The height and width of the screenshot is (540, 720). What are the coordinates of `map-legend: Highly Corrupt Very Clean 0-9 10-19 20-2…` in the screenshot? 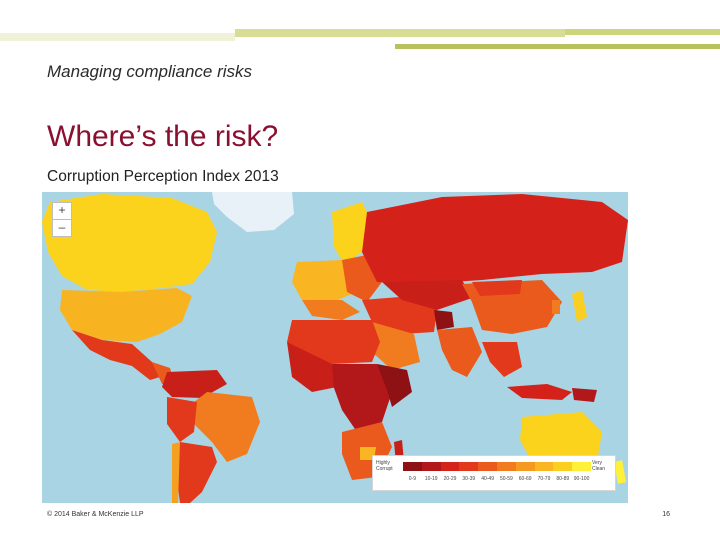 It's located at (494, 473).